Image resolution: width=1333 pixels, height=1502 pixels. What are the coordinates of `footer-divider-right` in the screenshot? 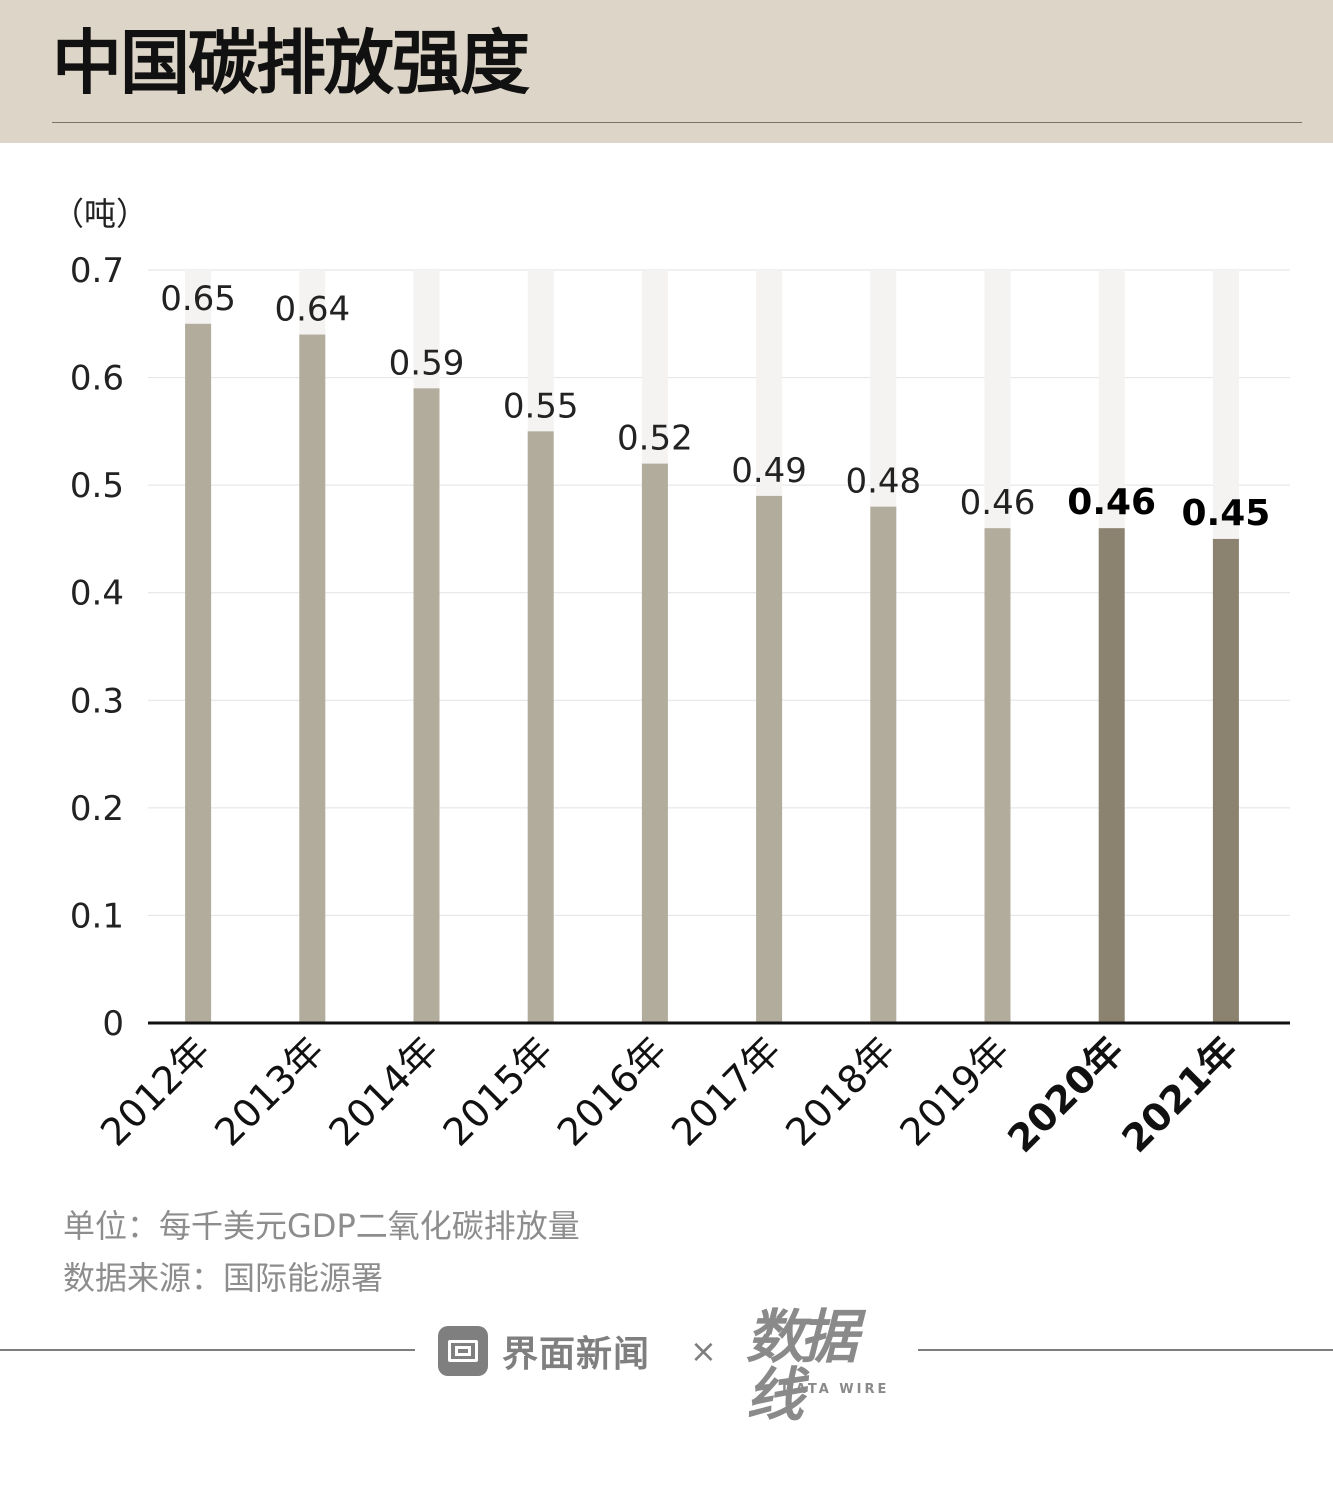 It's located at (1125, 1350).